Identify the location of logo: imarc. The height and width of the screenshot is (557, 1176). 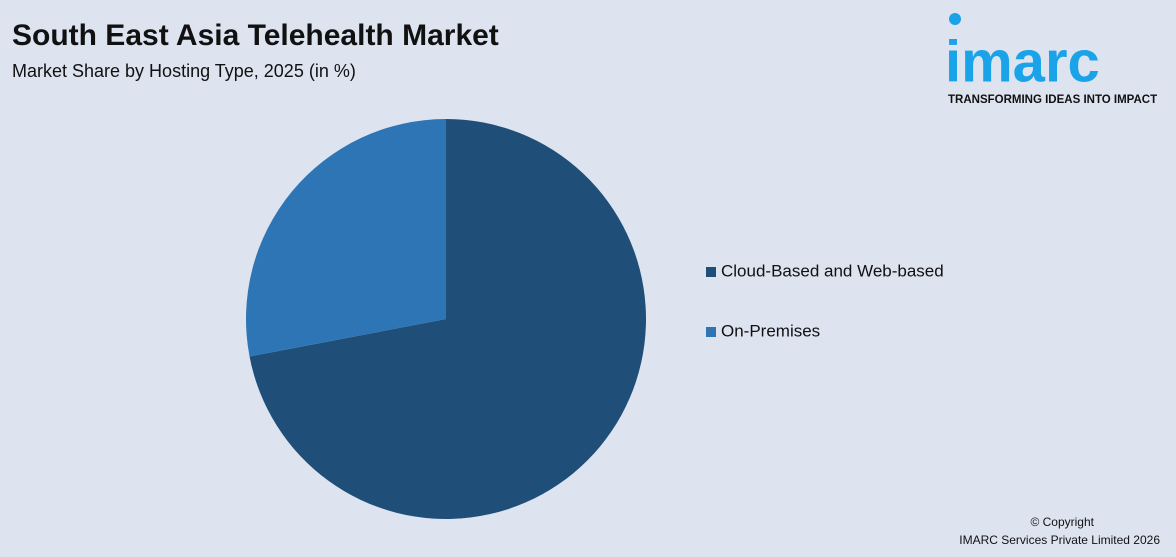
(1022, 61).